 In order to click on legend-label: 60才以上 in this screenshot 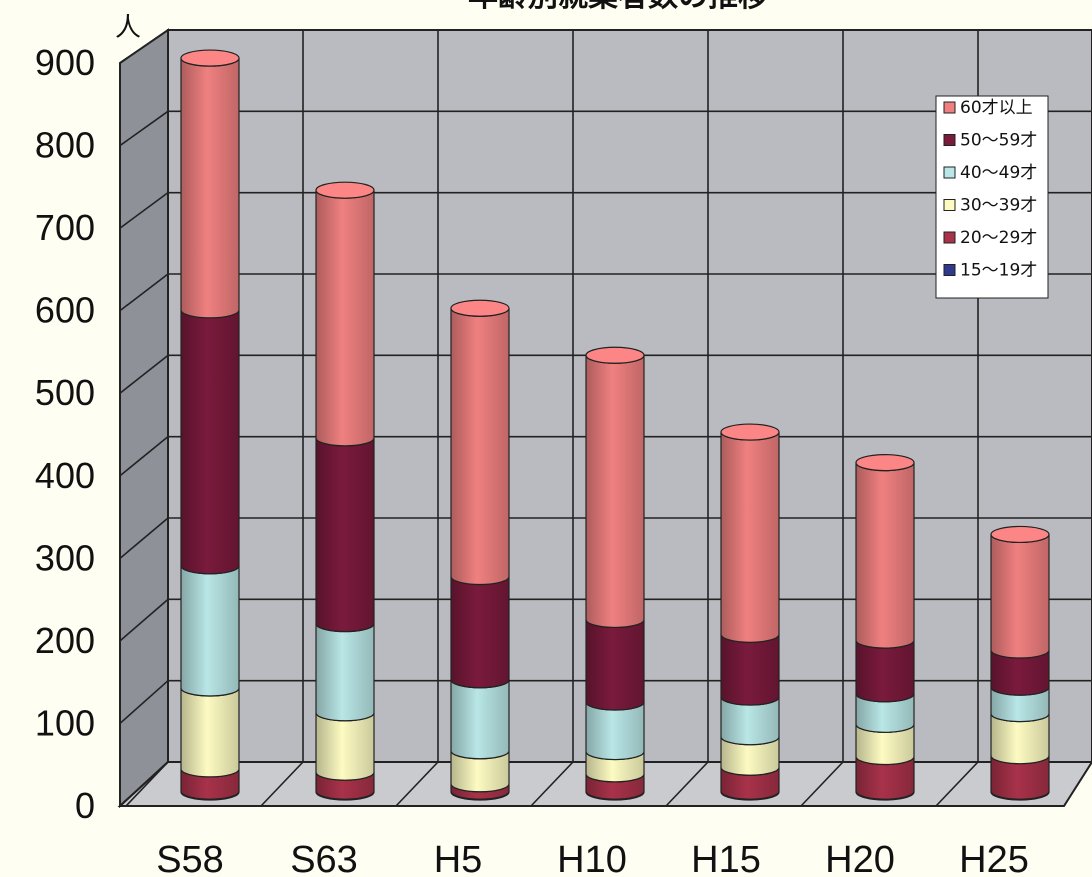, I will do `click(996, 108)`.